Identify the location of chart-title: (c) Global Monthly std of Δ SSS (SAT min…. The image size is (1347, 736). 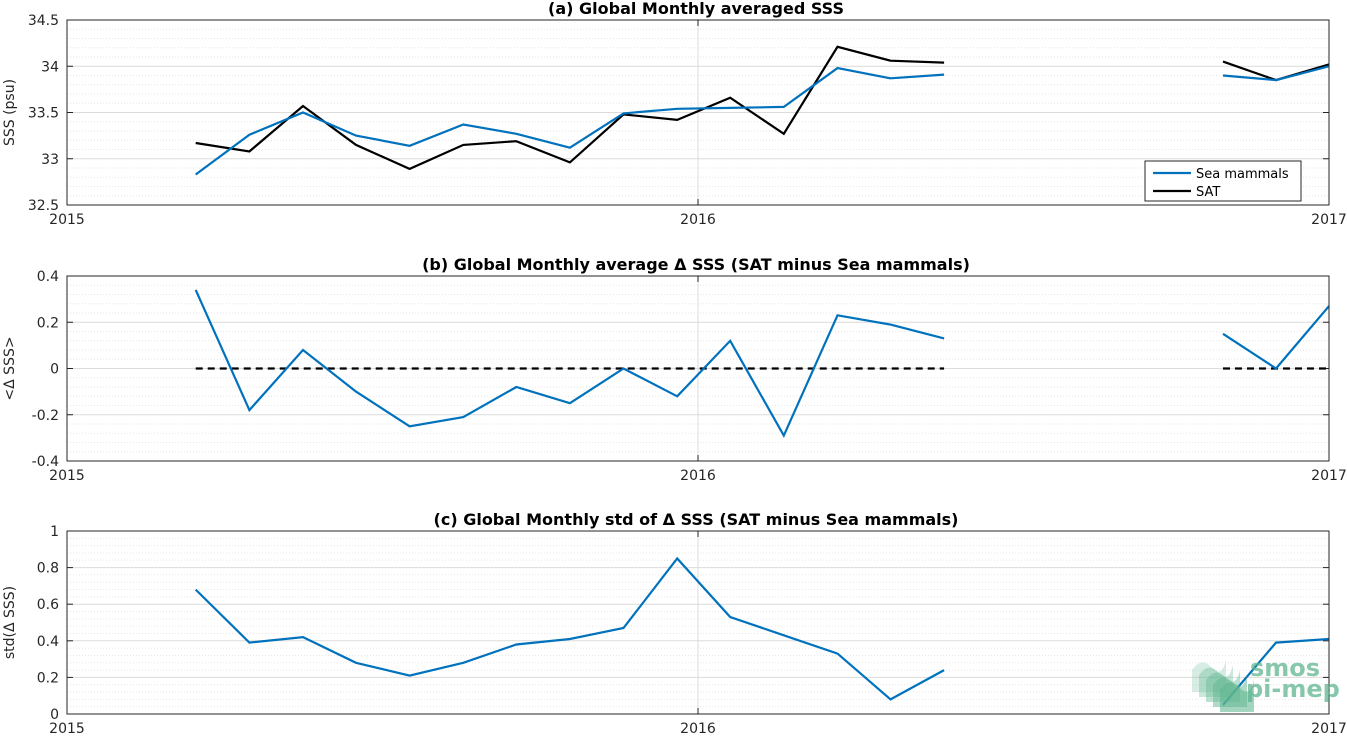
(696, 519).